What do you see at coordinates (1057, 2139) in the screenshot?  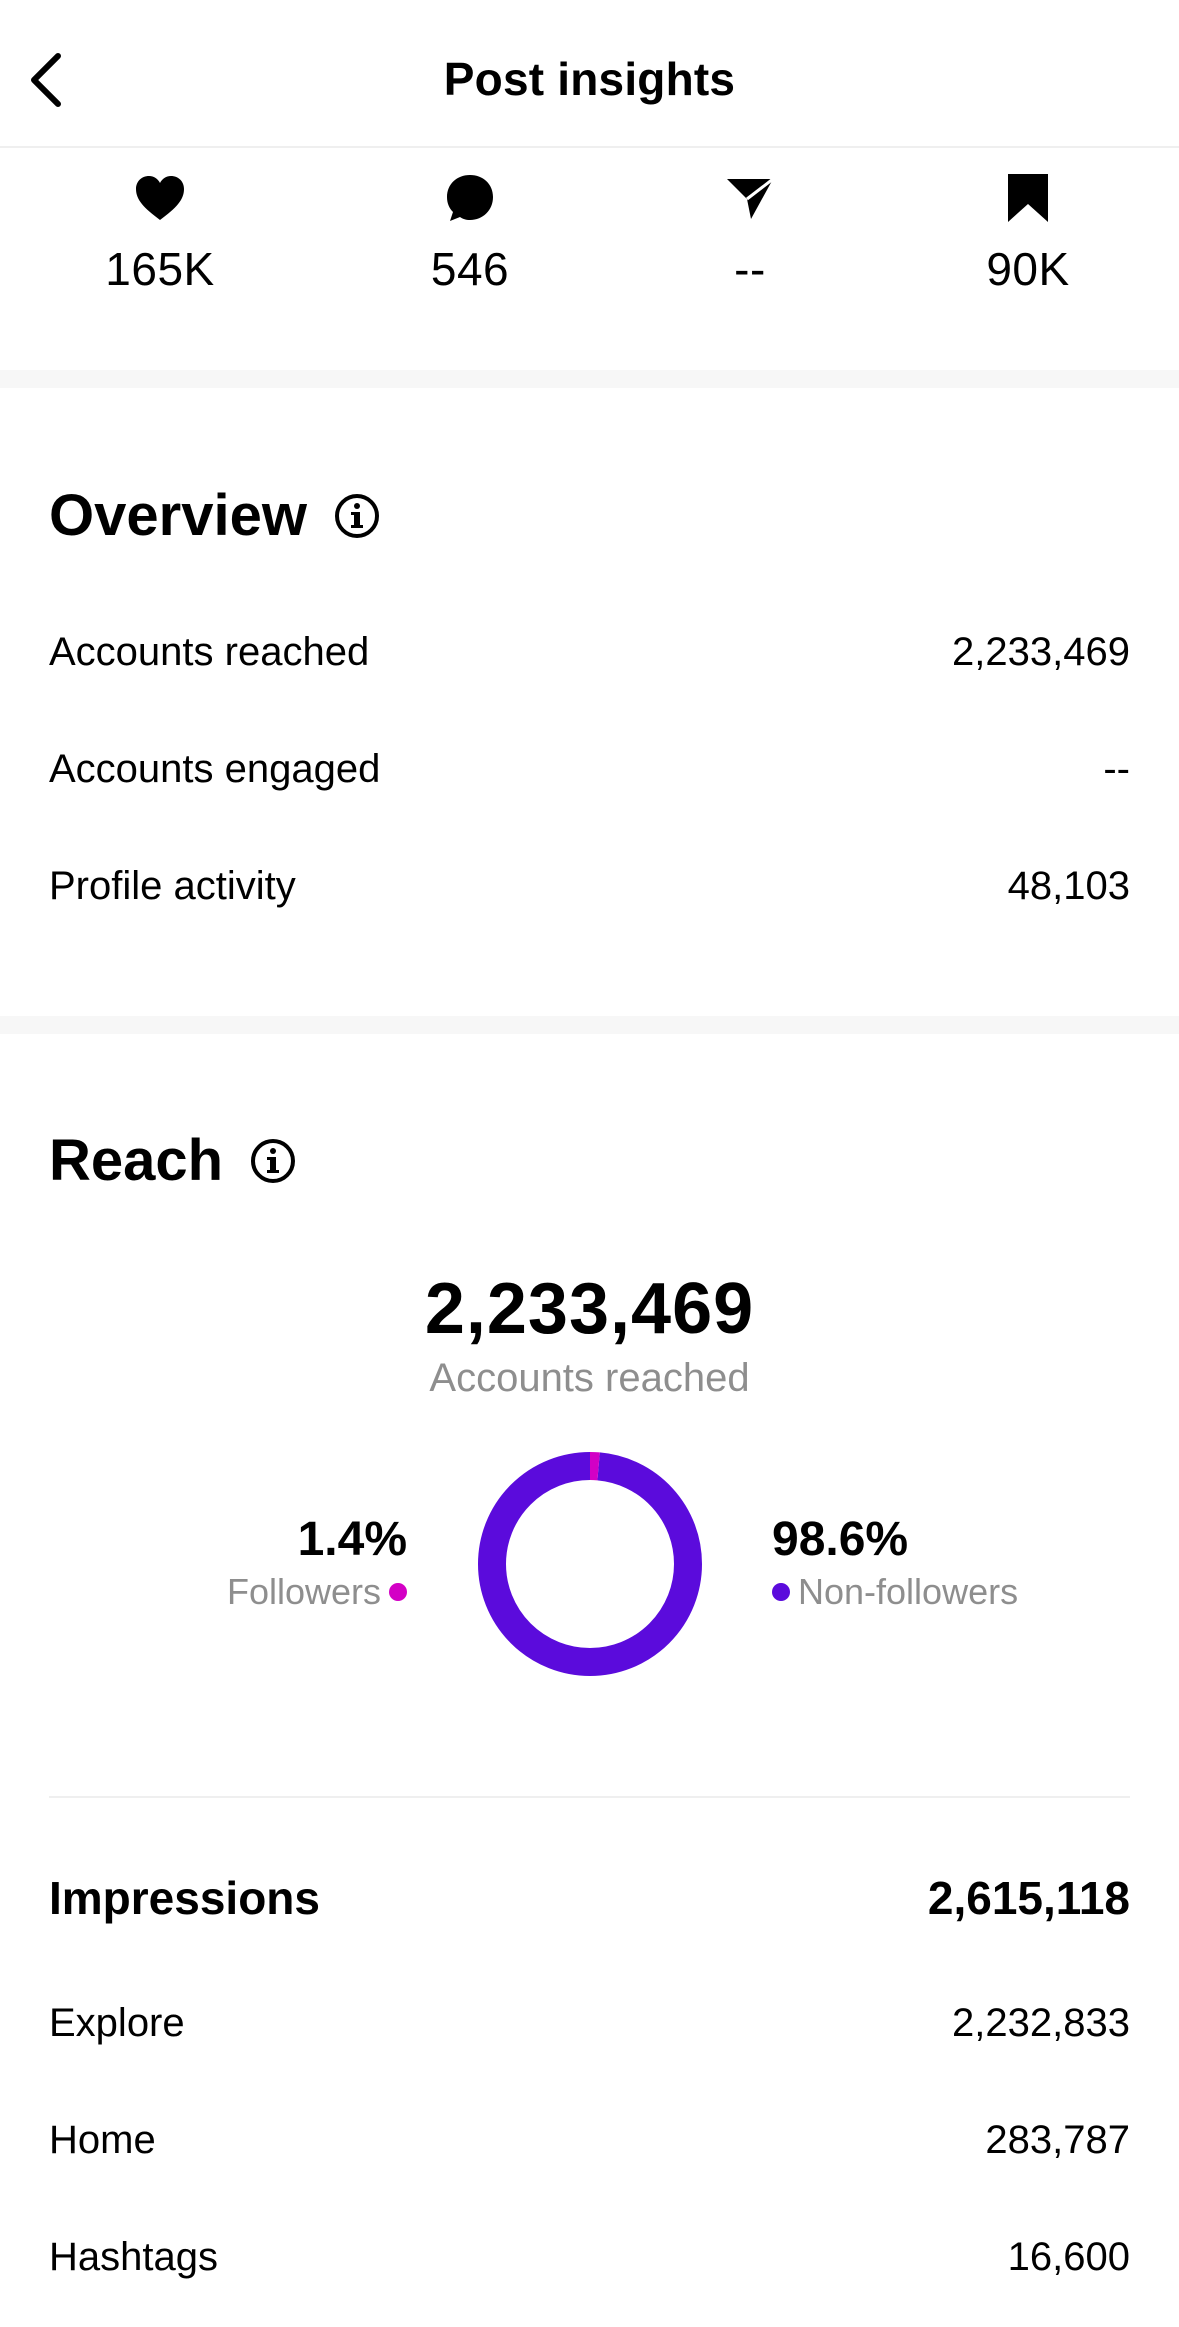 I see `row-value: 283,787` at bounding box center [1057, 2139].